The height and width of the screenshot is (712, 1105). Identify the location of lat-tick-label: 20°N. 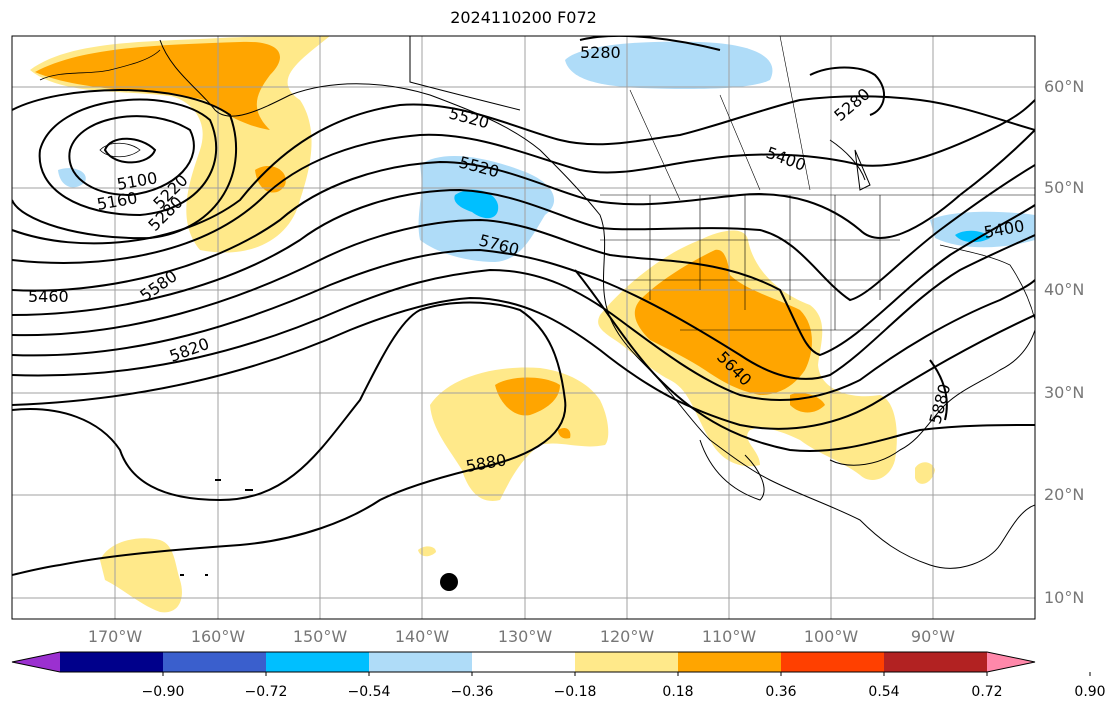
(1064, 494).